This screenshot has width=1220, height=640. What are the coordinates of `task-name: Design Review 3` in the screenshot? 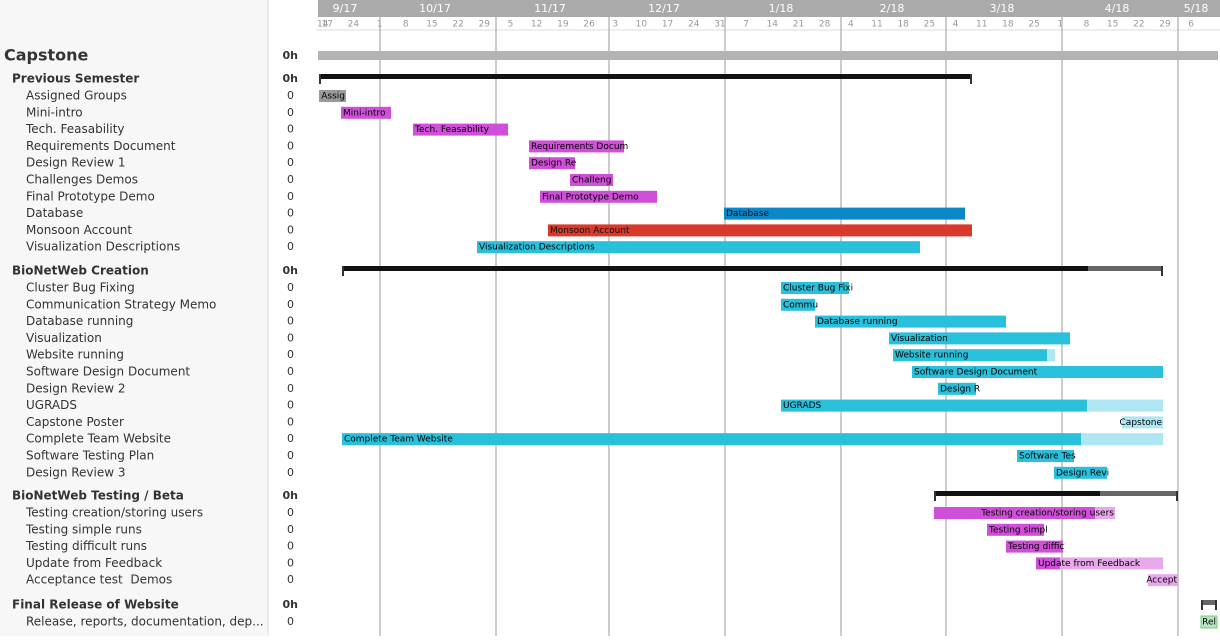 It's located at (76, 472).